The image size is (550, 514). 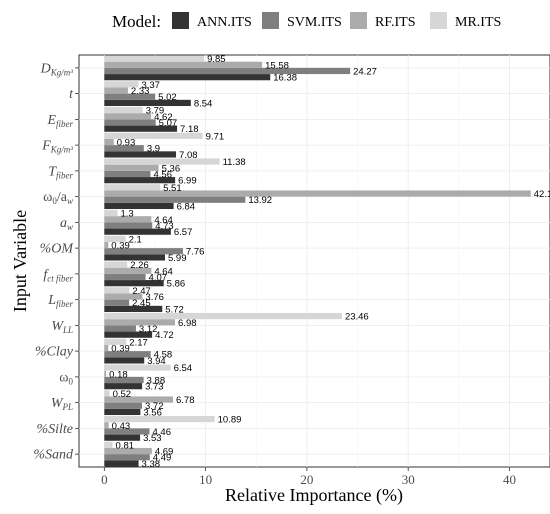 What do you see at coordinates (124, 360) in the screenshot?
I see `bar-ann-its-clay` at bounding box center [124, 360].